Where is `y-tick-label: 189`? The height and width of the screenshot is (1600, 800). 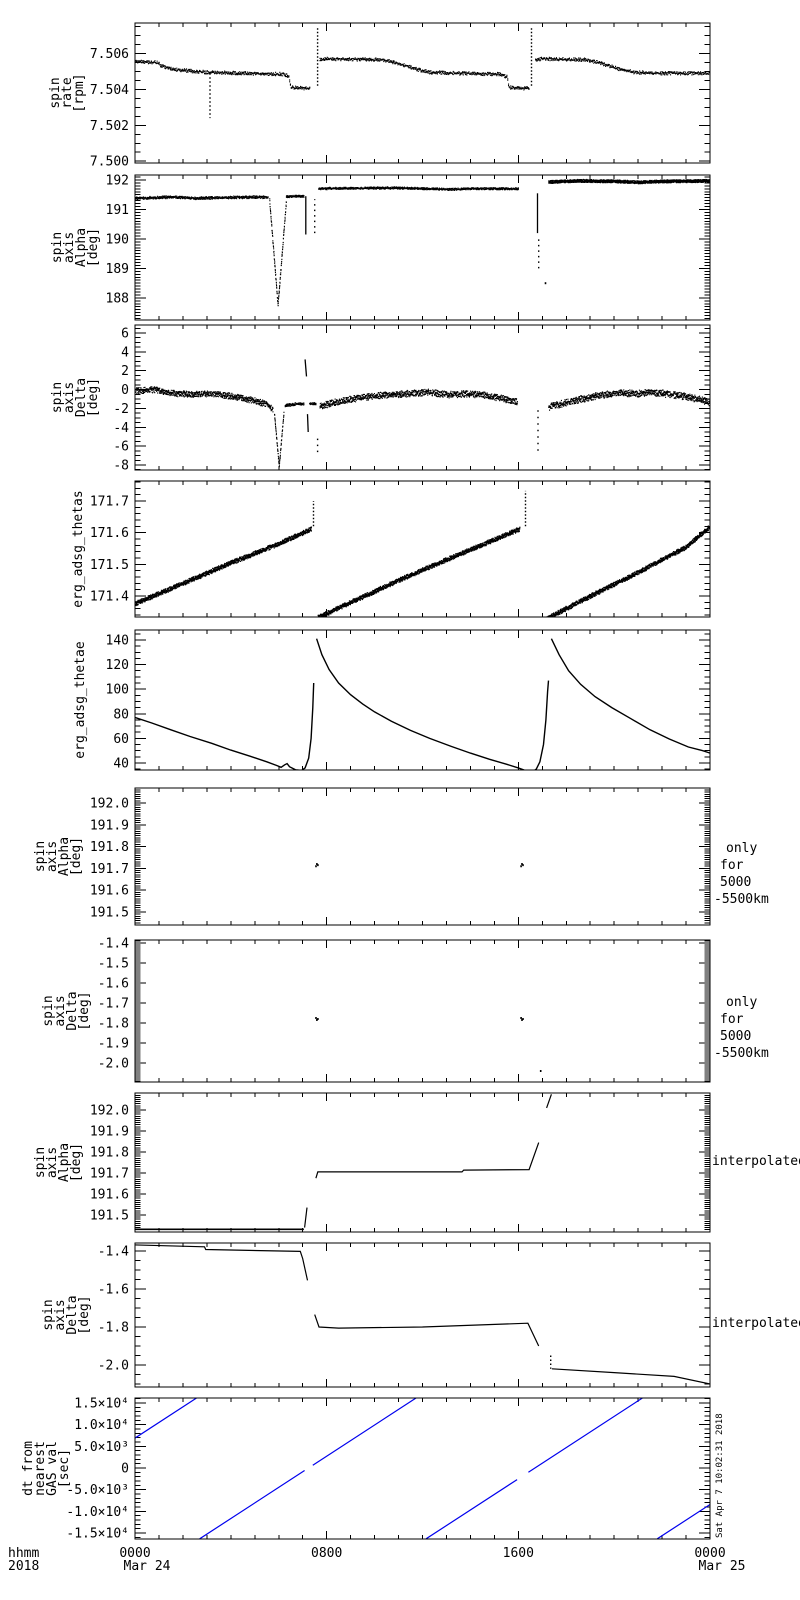
y-tick-label: 189 is located at coordinates (117, 269).